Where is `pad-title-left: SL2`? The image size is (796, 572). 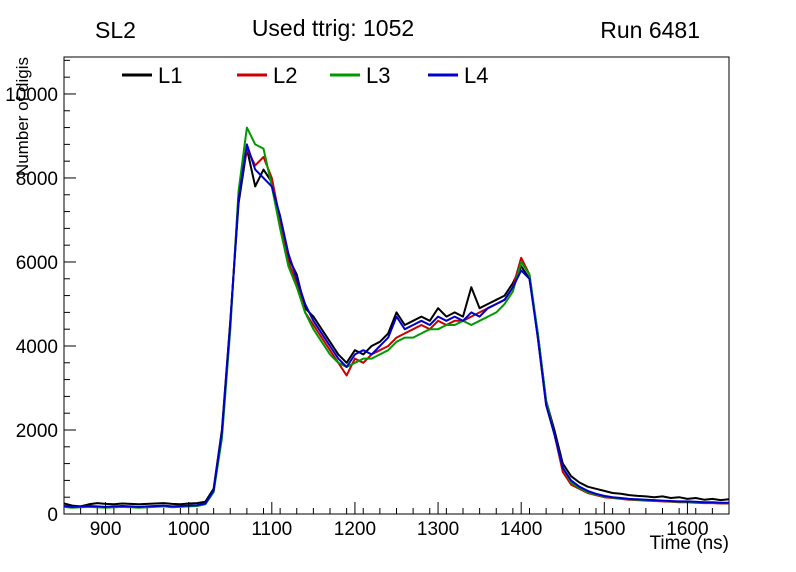 pad-title-left: SL2 is located at coordinates (115, 30).